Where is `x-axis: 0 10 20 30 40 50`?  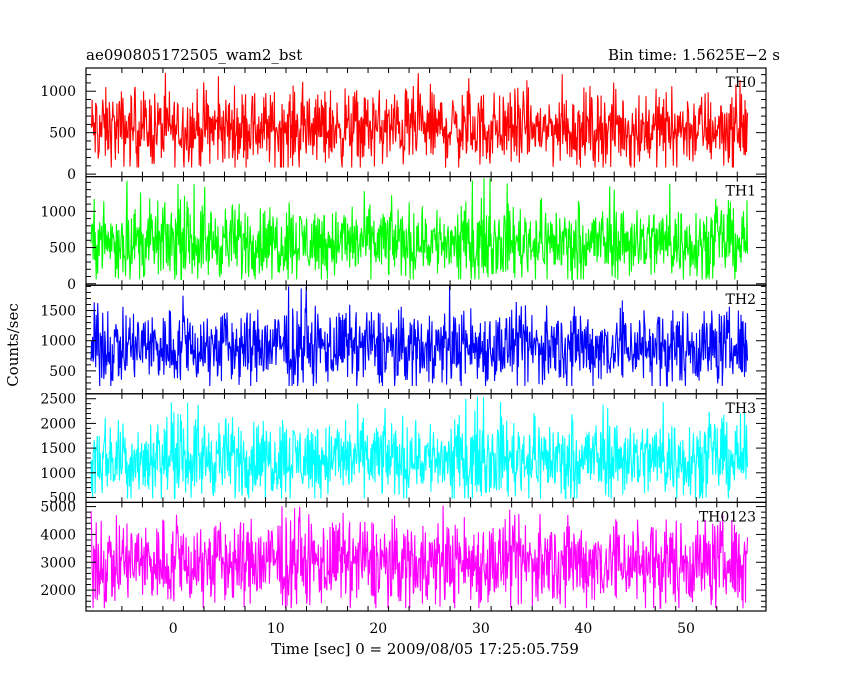 x-axis: 0 10 20 30 40 50 is located at coordinates (432, 629).